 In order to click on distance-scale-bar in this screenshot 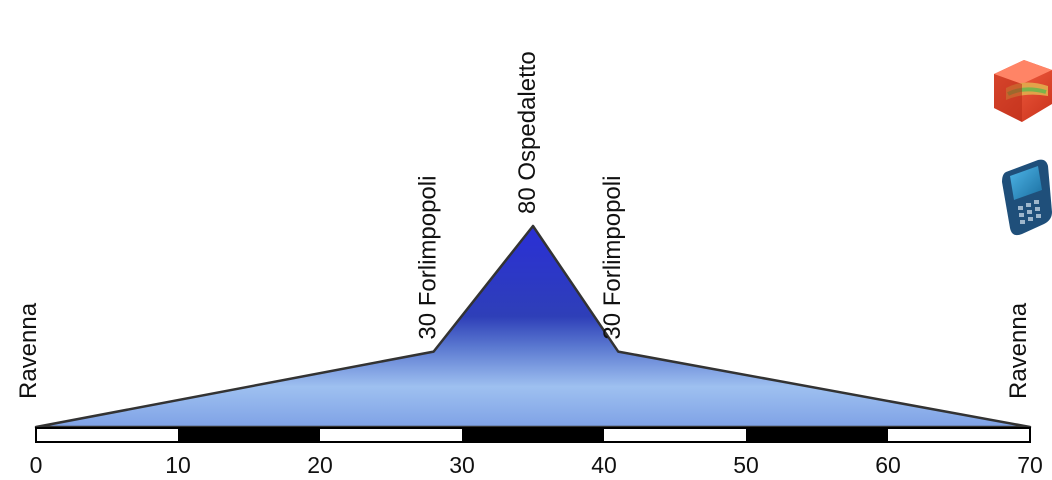, I will do `click(533, 435)`.